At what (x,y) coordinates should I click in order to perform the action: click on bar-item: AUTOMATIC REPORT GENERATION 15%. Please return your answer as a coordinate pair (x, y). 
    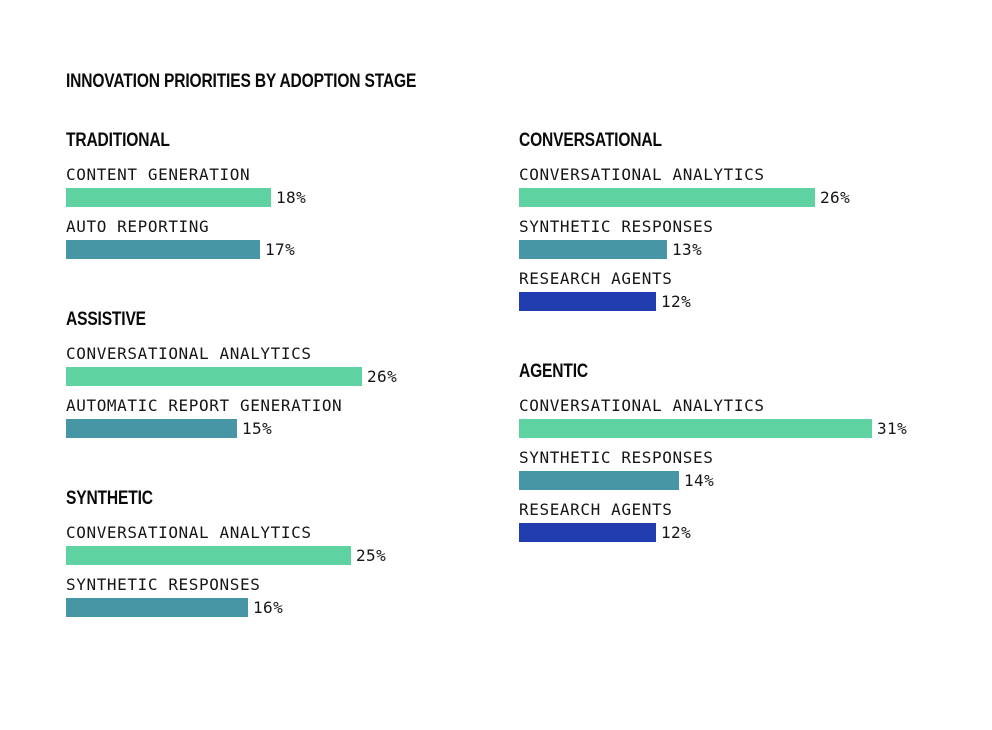
    Looking at the image, I should click on (292, 417).